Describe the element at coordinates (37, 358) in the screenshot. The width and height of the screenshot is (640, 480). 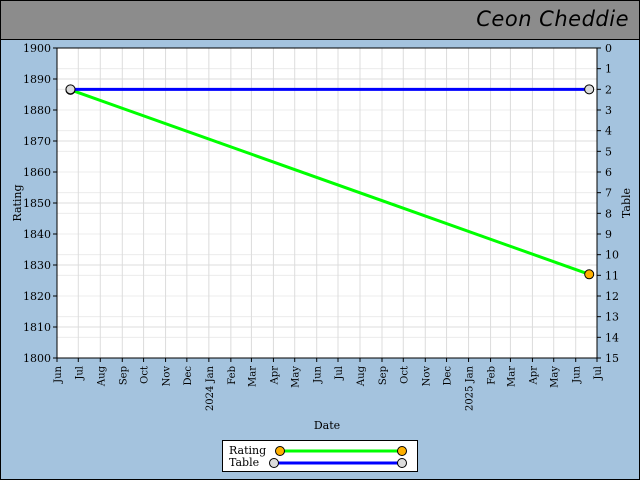
I see `y-tick-label: 1800` at that location.